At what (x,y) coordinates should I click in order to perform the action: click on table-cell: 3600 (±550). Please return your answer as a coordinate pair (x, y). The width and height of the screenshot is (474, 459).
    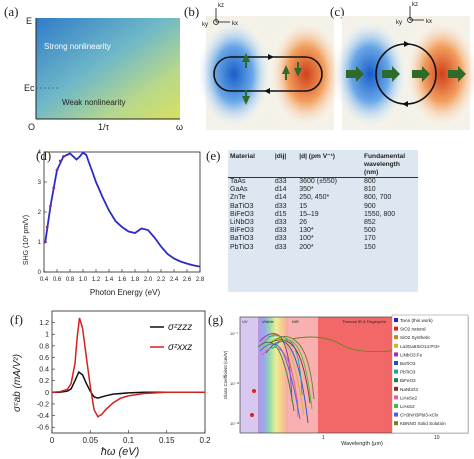
    Looking at the image, I should click on (318, 181).